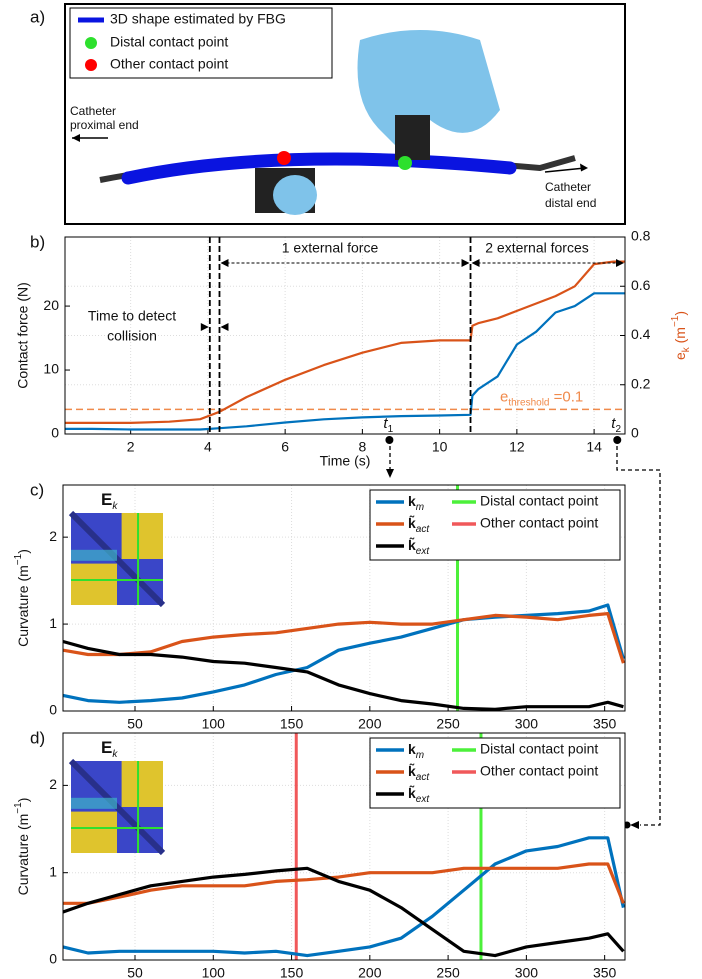 The width and height of the screenshot is (702, 979). I want to click on x-tick-label: 10, so click(440, 447).